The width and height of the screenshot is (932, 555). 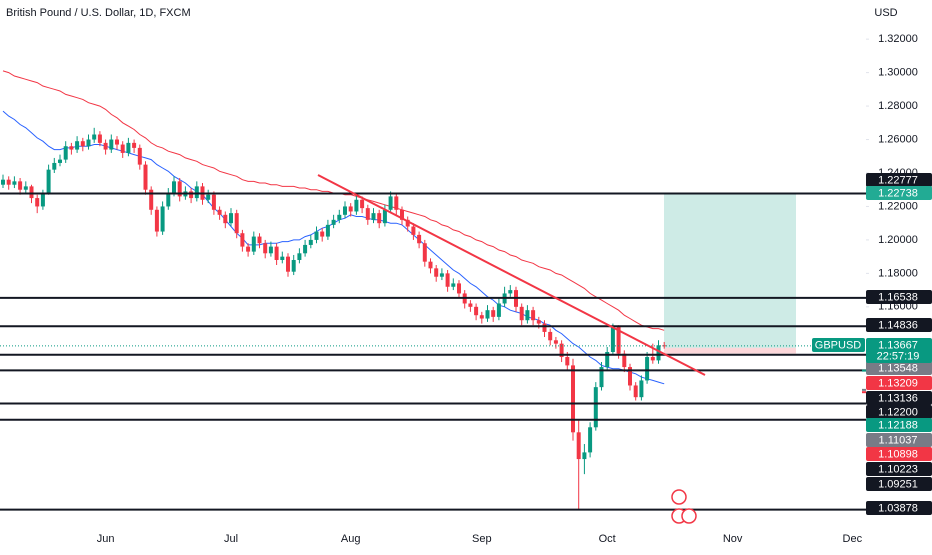 I want to click on y-tick-label: 1.26000, so click(x=898, y=139).